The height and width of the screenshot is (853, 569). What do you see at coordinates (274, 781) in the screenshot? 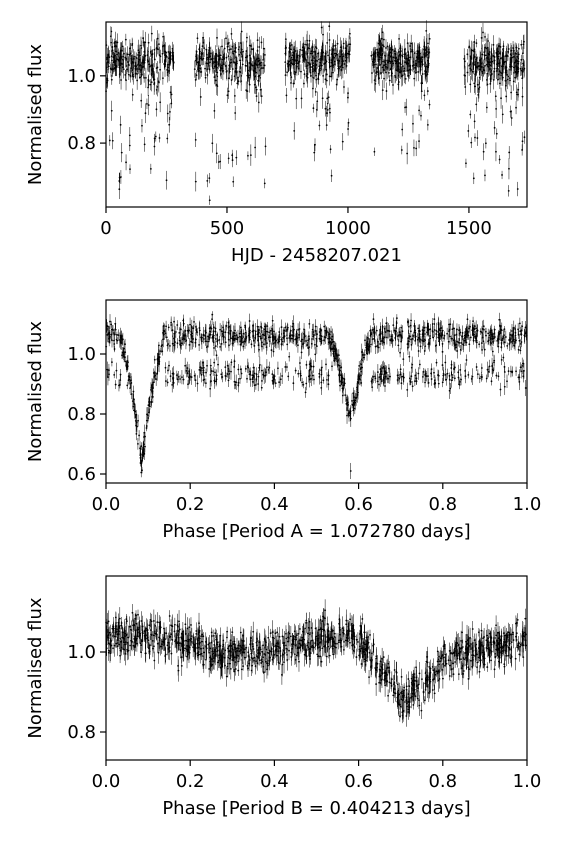
I see `x-tick-label: 0.4` at bounding box center [274, 781].